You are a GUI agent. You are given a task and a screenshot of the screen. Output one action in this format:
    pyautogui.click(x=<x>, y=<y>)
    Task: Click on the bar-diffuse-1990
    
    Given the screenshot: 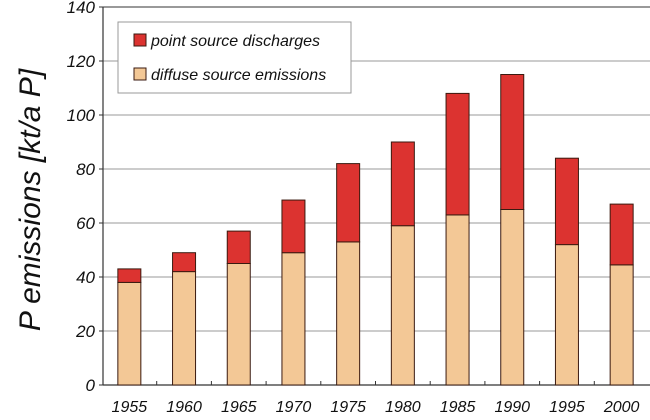 What is the action you would take?
    pyautogui.click(x=512, y=297)
    